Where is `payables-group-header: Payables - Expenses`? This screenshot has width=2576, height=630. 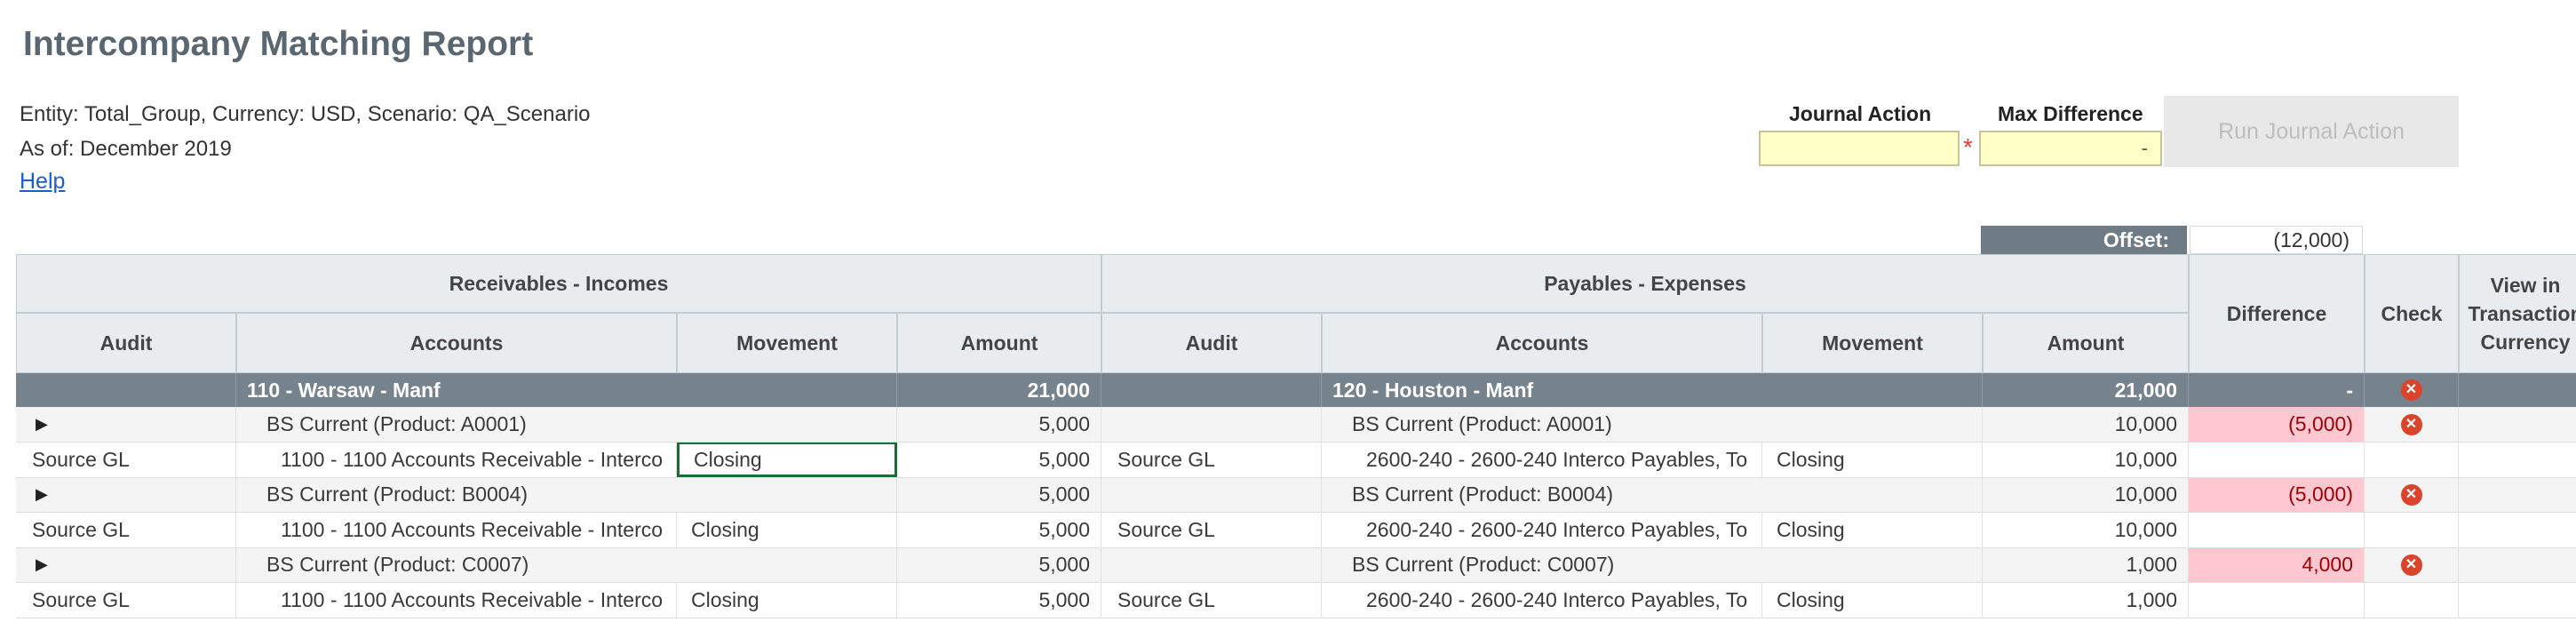
payables-group-header: Payables - Expenses is located at coordinates (1645, 283).